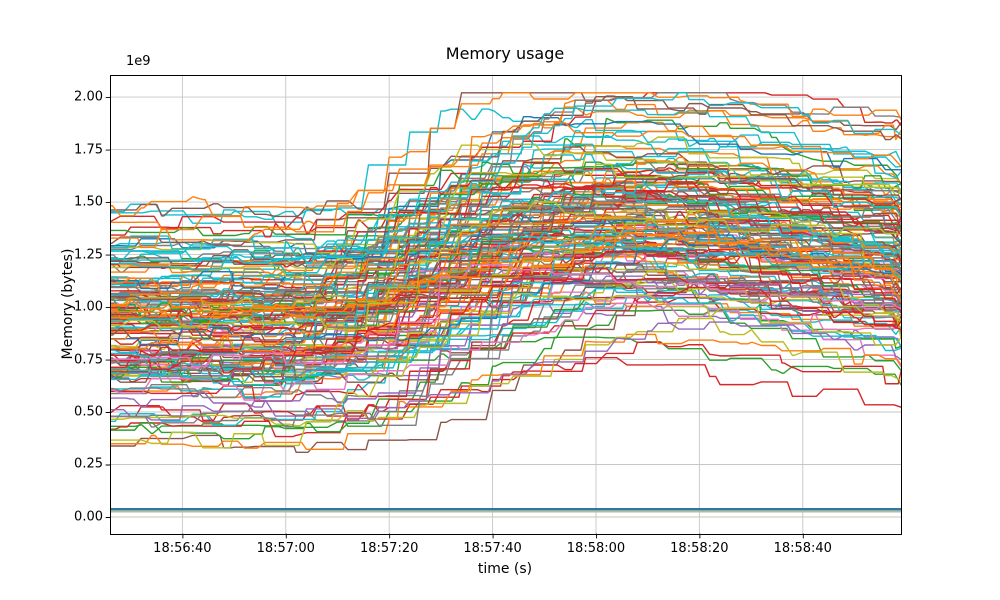 The image size is (1000, 600). What do you see at coordinates (88, 464) in the screenshot?
I see `y-tick-label: 0.25` at bounding box center [88, 464].